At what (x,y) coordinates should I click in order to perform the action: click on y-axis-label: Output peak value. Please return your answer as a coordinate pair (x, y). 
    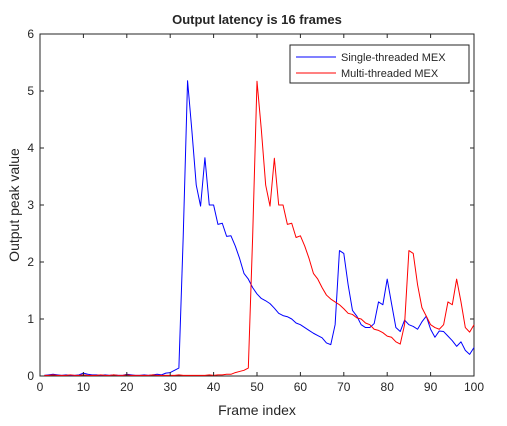
    Looking at the image, I should click on (14, 205).